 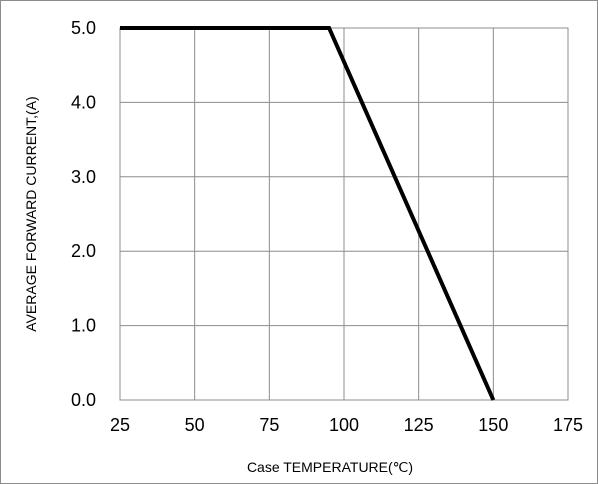 What do you see at coordinates (31, 213) in the screenshot?
I see `y-axis-label: AVERAGE FORWARD CURRENT,(A)` at bounding box center [31, 213].